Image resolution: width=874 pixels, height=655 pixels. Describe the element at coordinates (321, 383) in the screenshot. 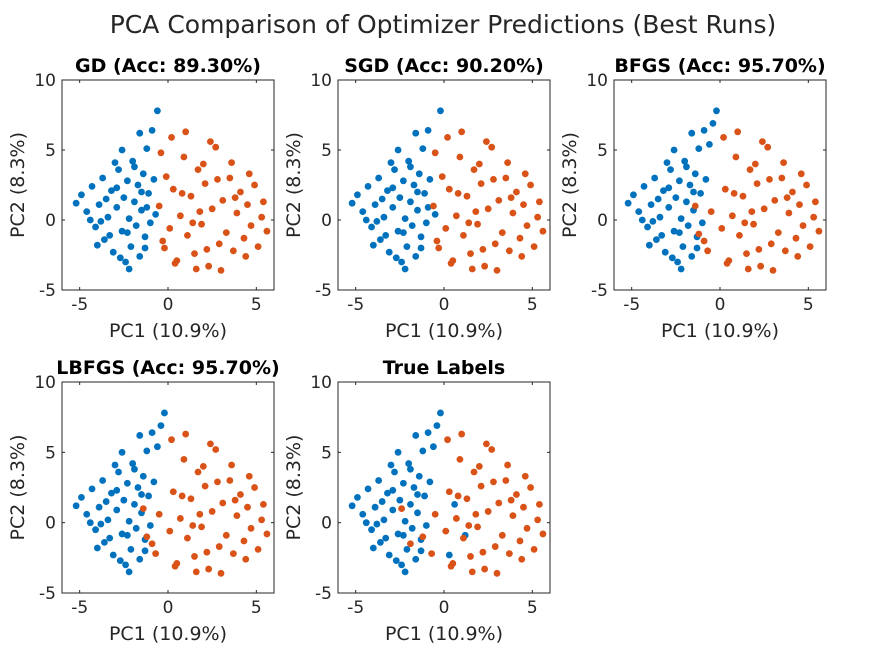

I see `y-tick-label: 10` at that location.